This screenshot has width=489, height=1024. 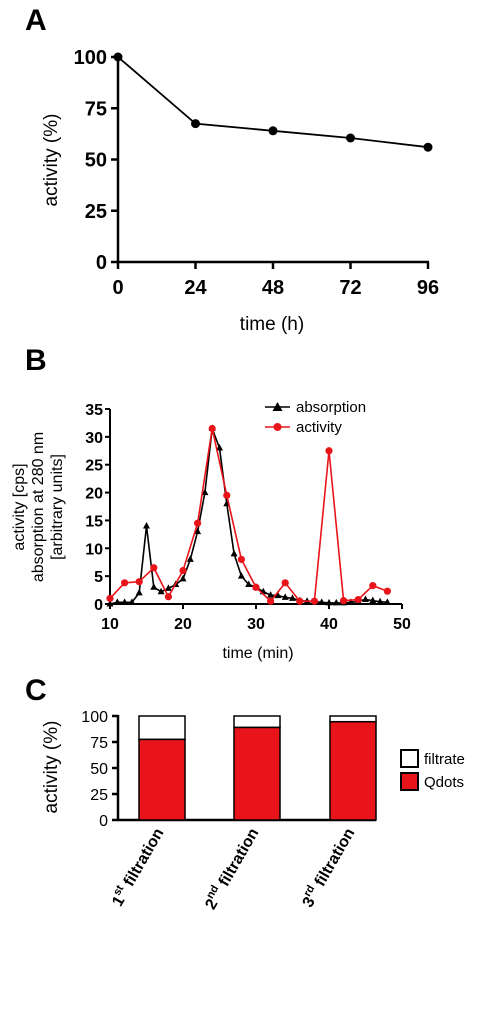 I want to click on x-tick-label: 0, so click(x=117, y=288).